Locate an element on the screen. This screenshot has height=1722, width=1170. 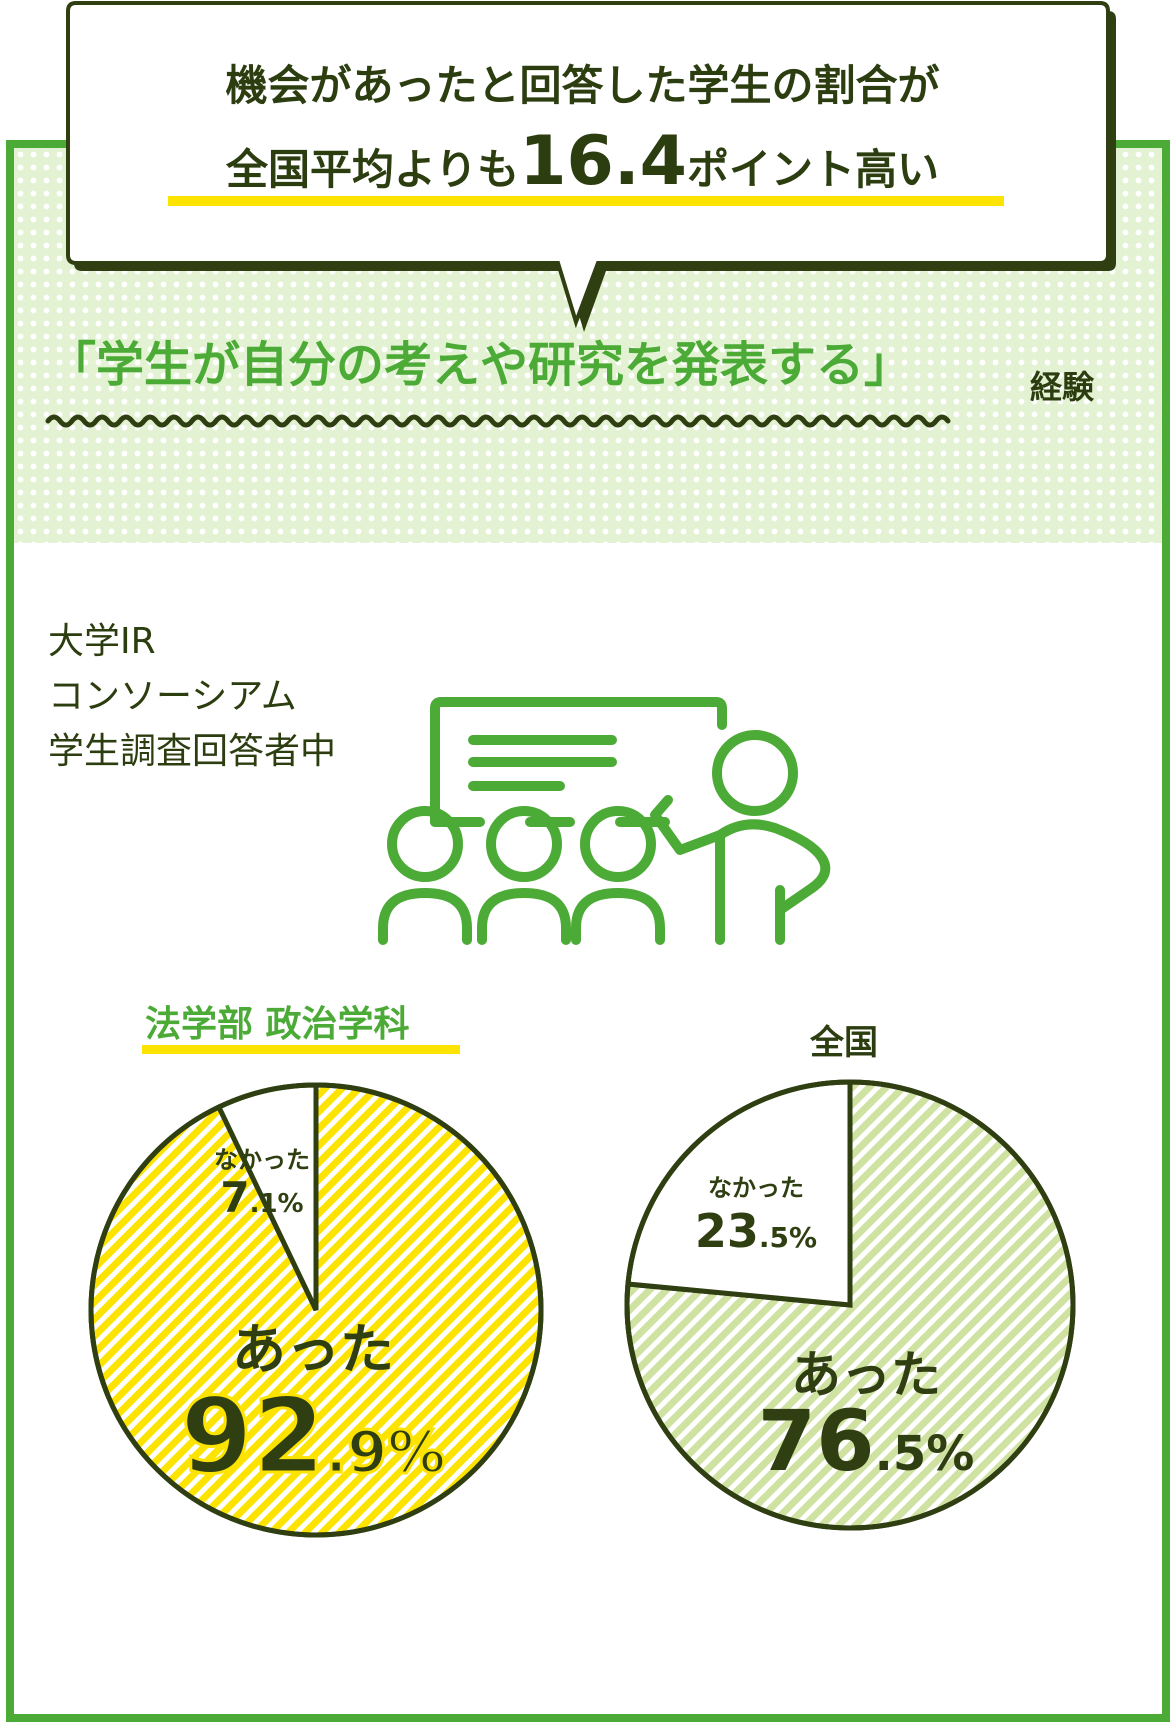
headline-line2-prefix: 全国平均よりも is located at coordinates (373, 169).